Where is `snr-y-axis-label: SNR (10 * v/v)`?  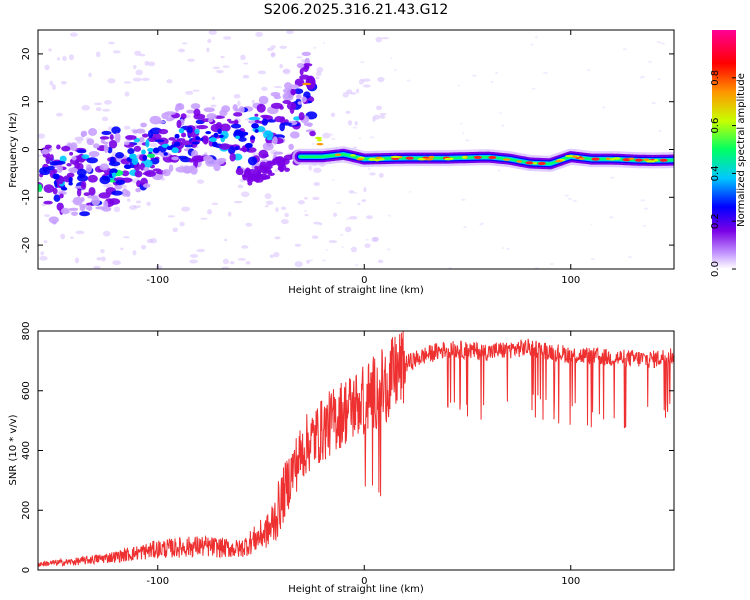 snr-y-axis-label: SNR (10 * v/v) is located at coordinates (13, 449).